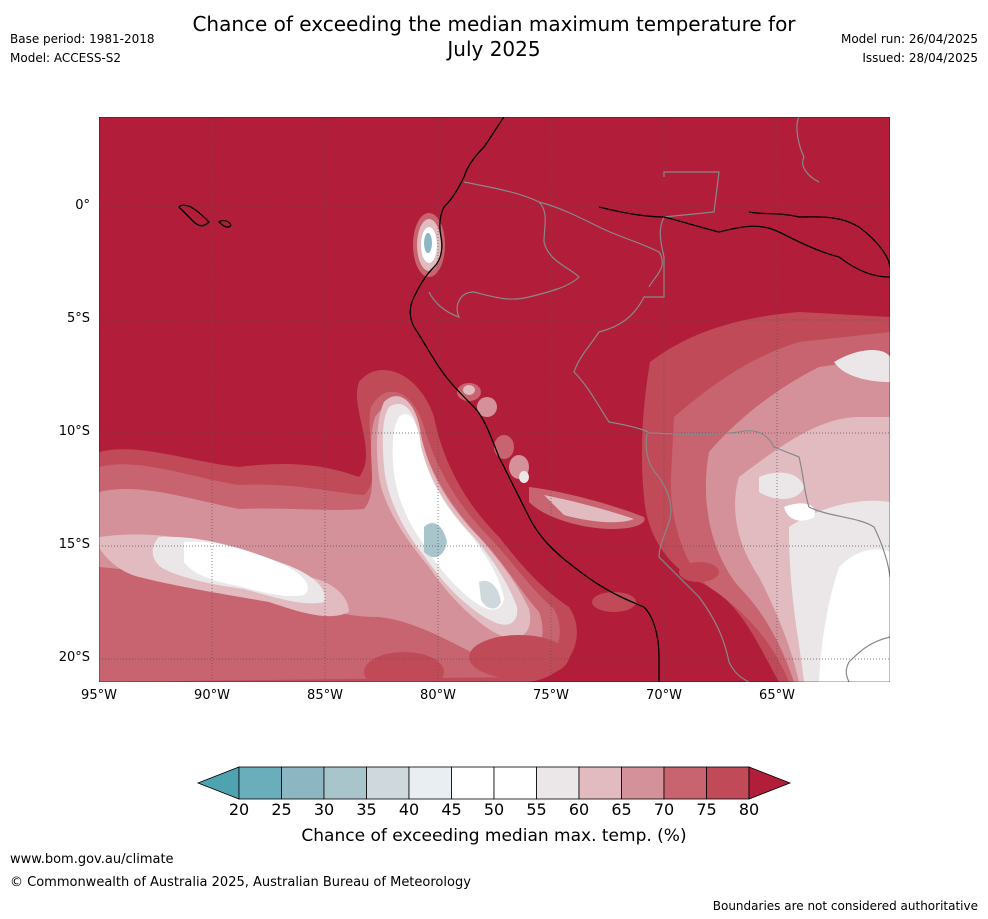 This screenshot has width=988, height=919. I want to click on colorbar, so click(494, 783).